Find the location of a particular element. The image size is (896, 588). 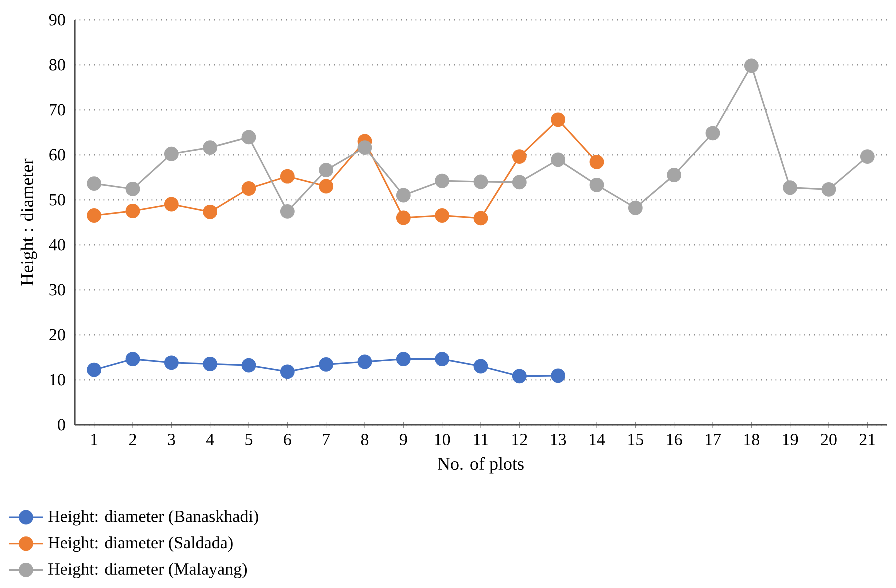

y-tick-label: 20 is located at coordinates (58, 335).